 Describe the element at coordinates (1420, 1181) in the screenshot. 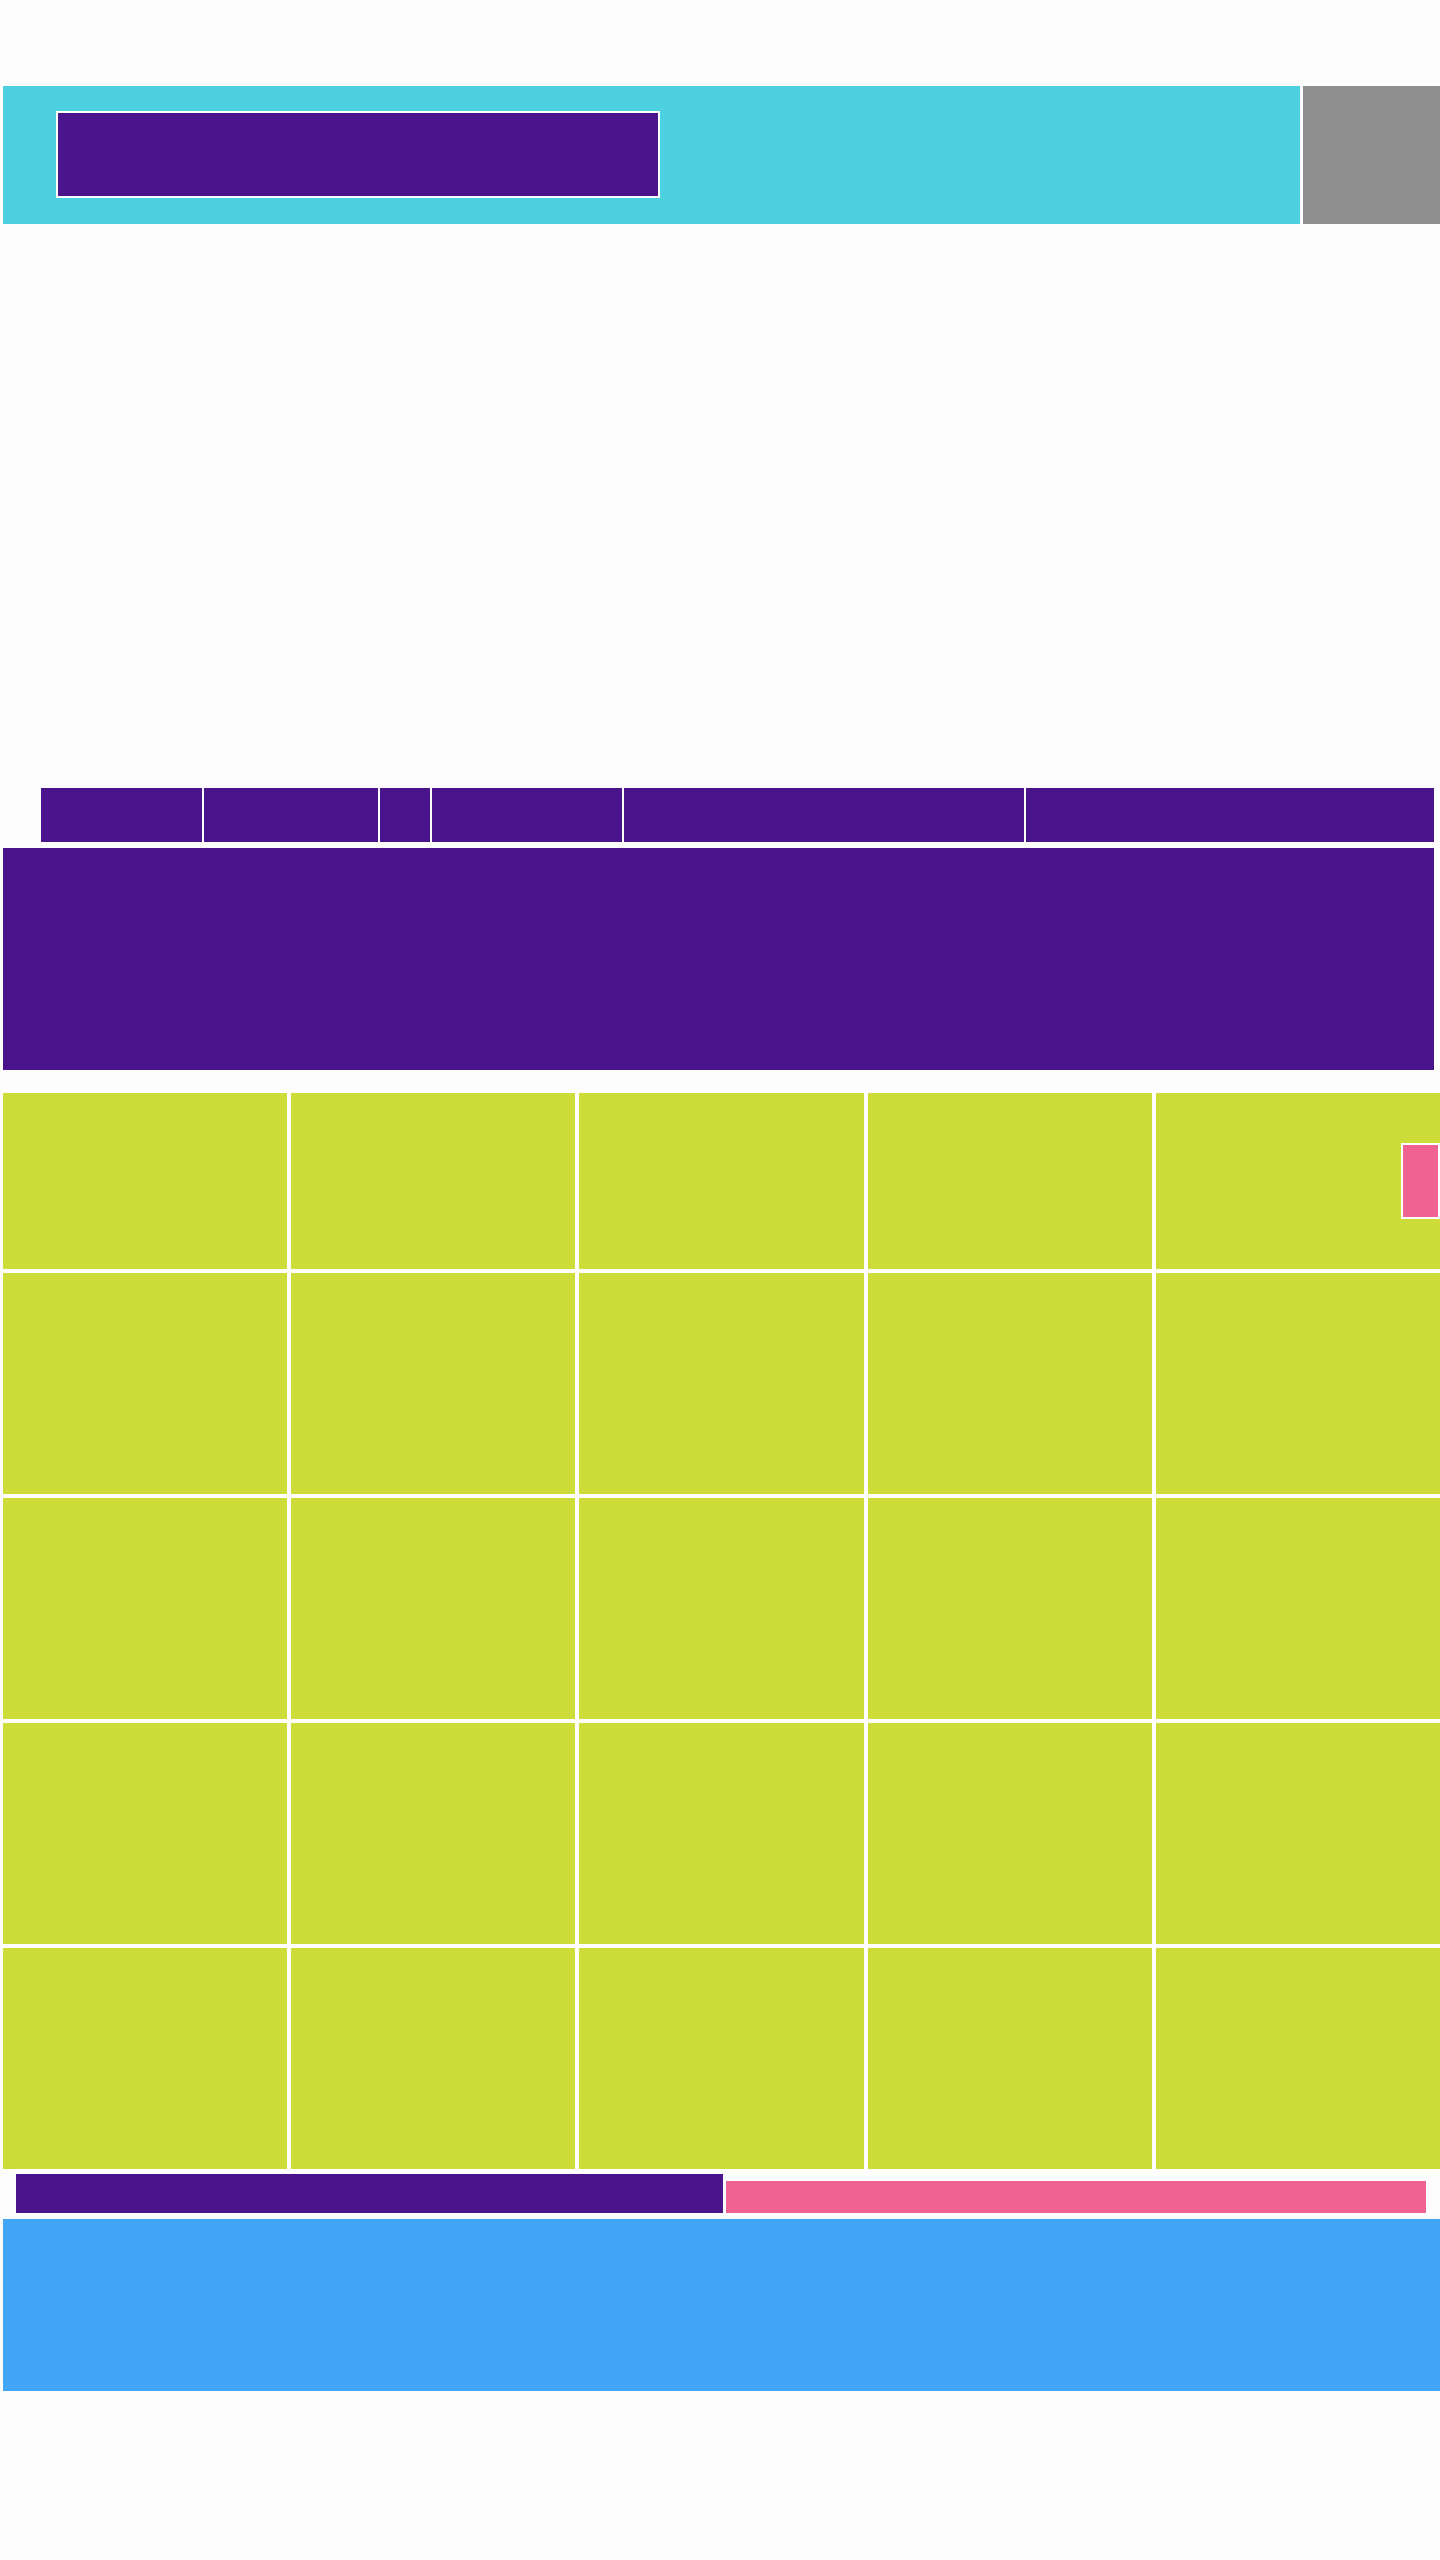

I see `tile-badge` at that location.